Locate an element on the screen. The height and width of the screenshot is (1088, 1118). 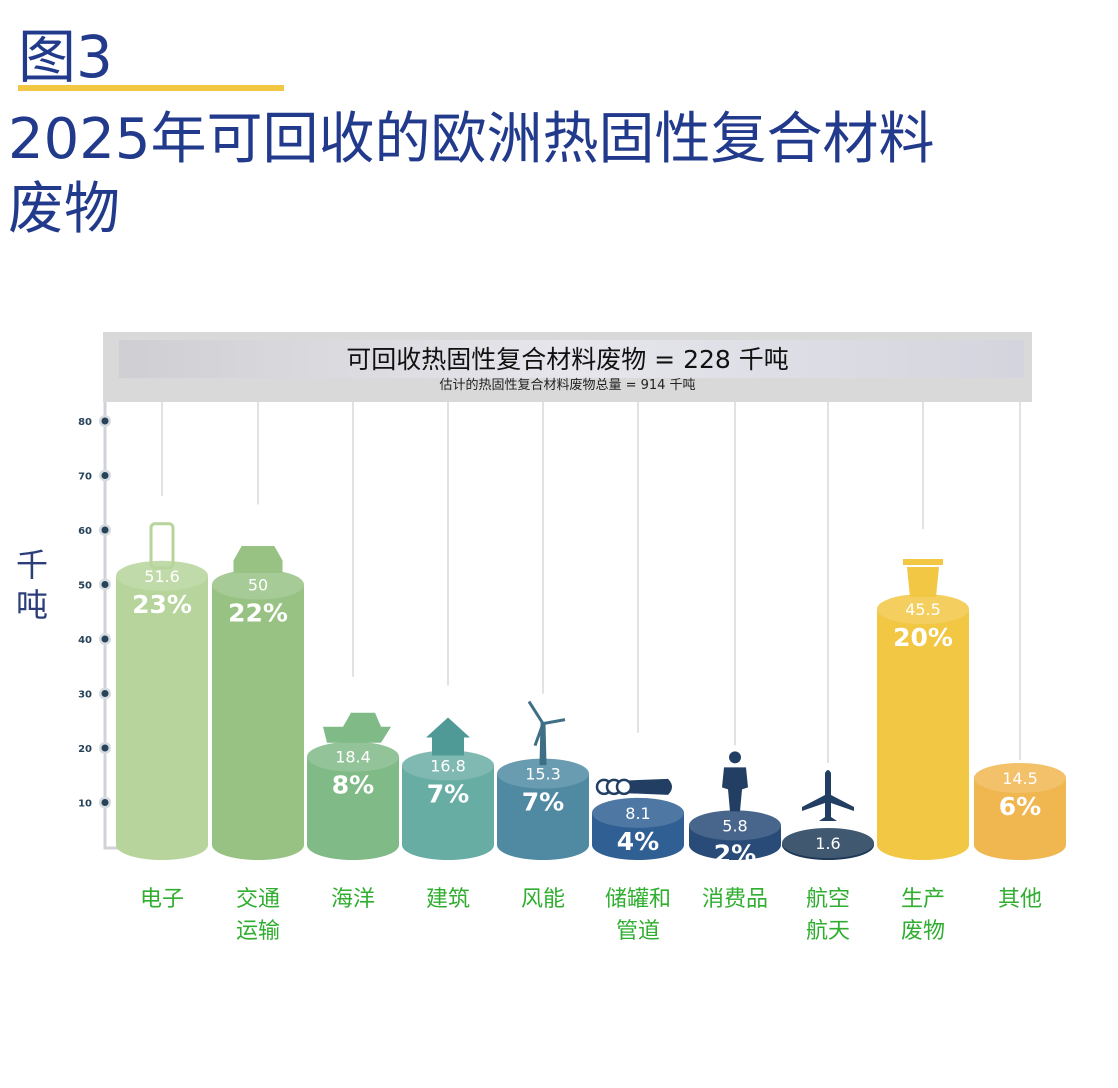
wind-turbine-icon is located at coordinates (546, 733).